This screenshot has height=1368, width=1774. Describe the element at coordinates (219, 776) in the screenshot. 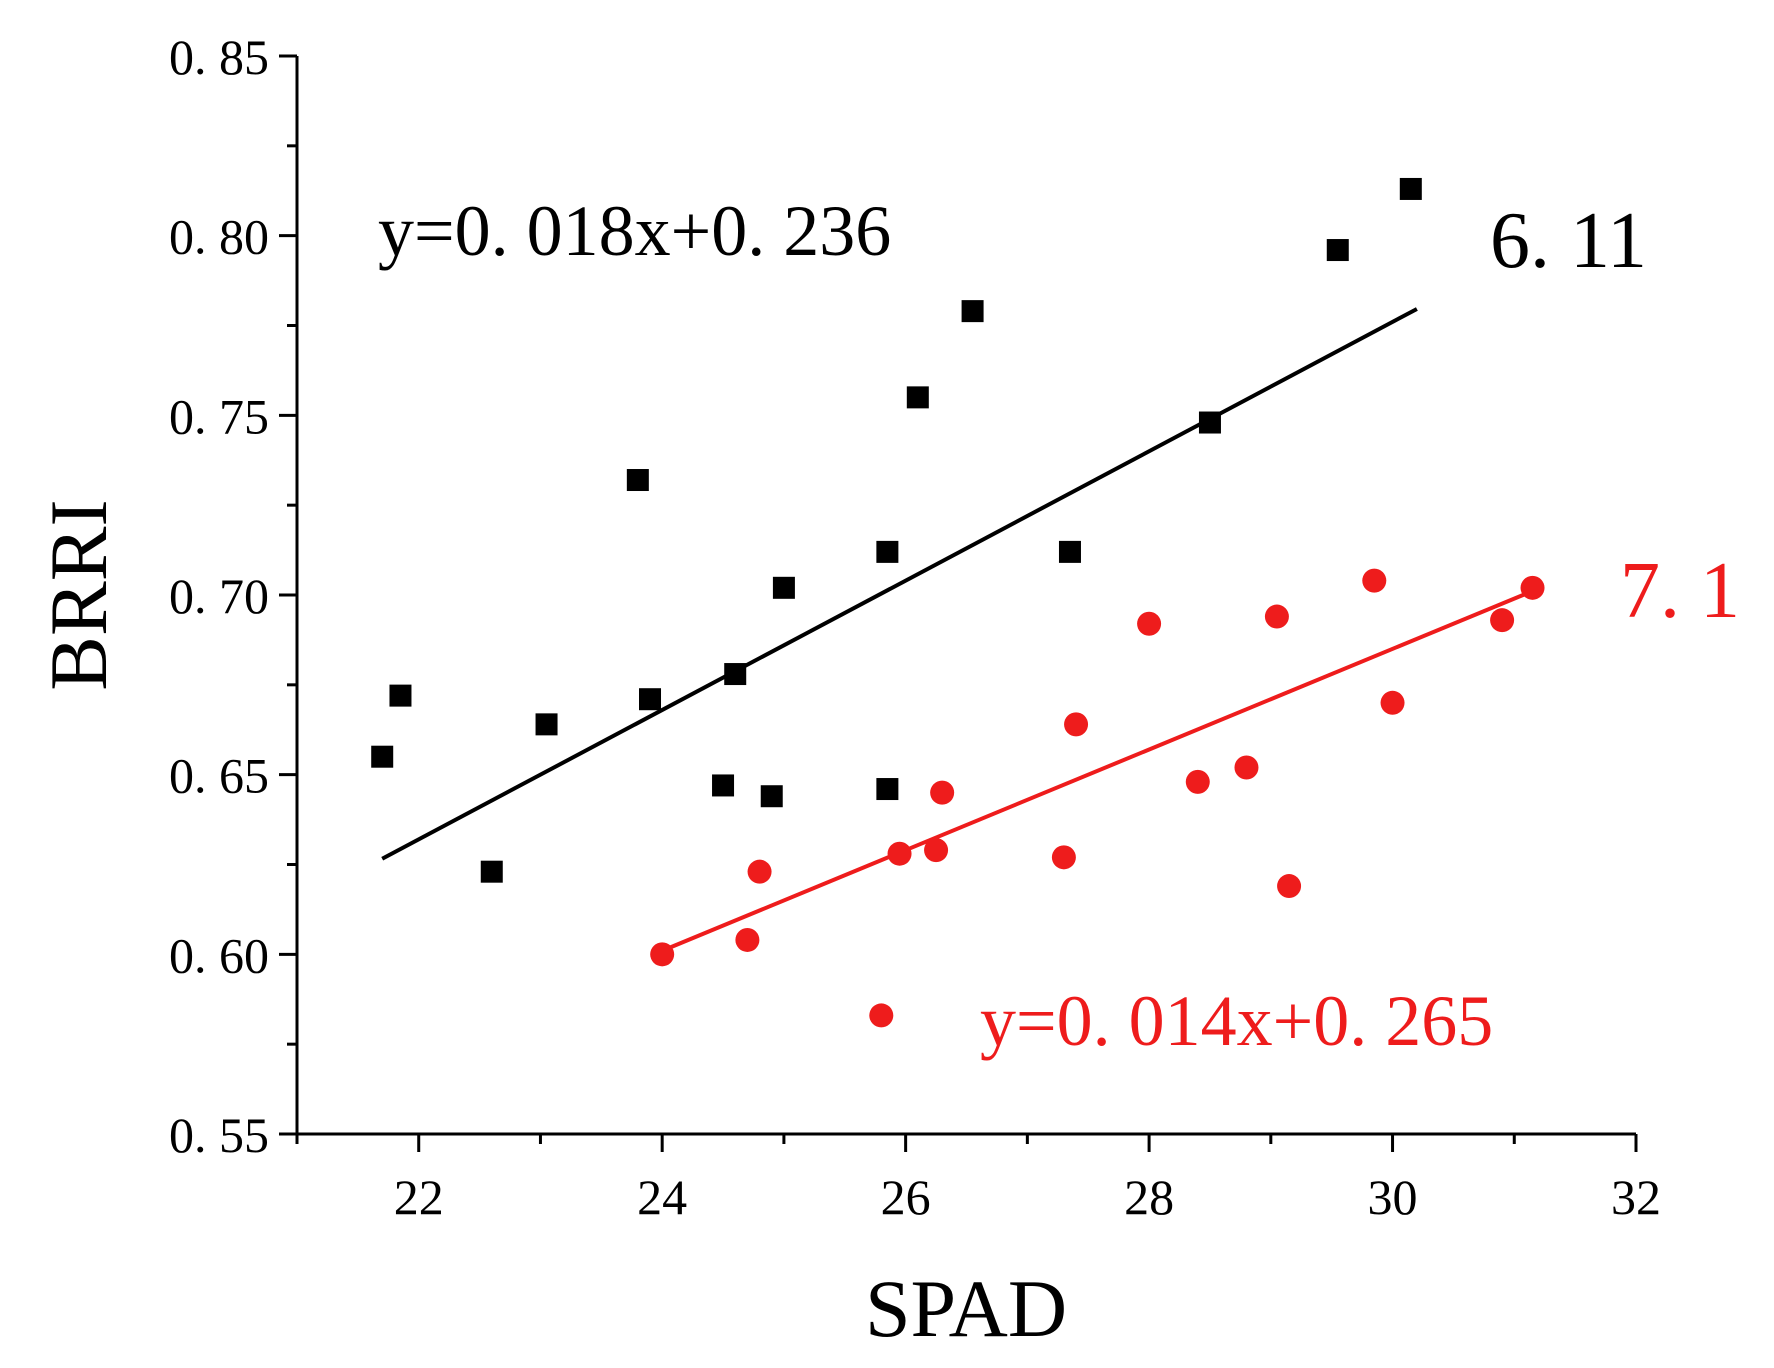

I see `y-tick-label: 0. 65` at that location.